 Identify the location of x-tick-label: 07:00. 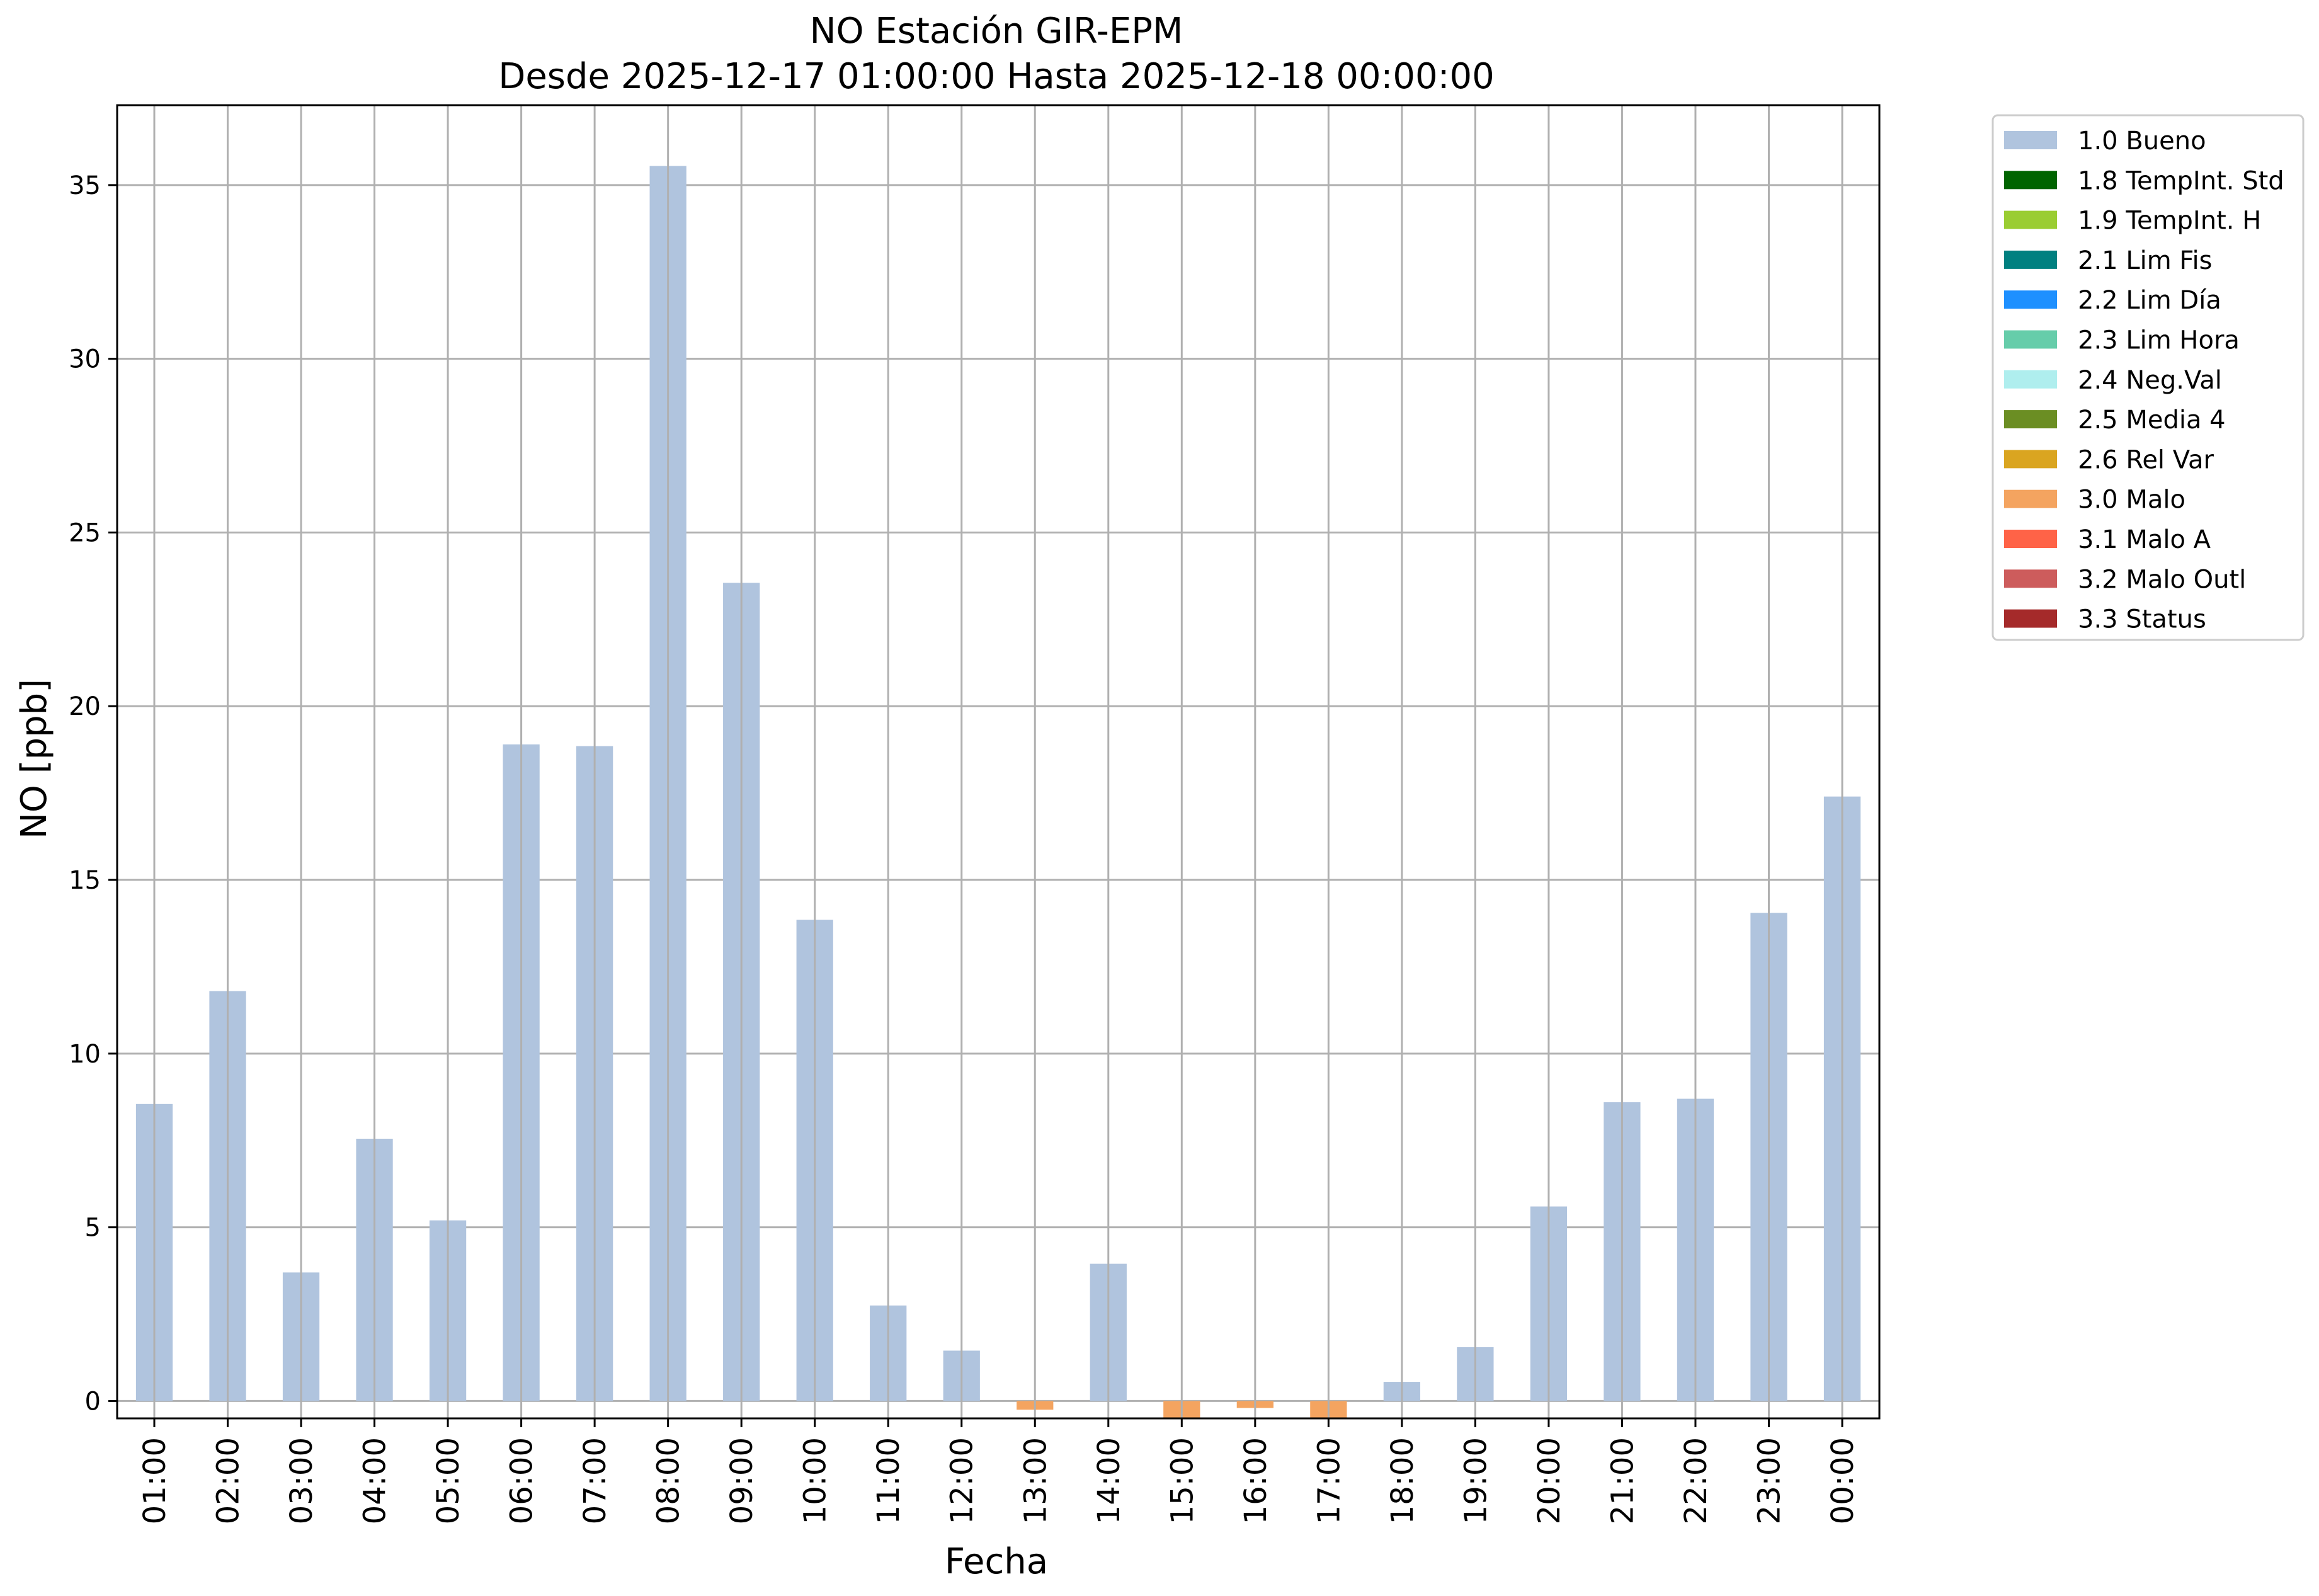
(595, 1480).